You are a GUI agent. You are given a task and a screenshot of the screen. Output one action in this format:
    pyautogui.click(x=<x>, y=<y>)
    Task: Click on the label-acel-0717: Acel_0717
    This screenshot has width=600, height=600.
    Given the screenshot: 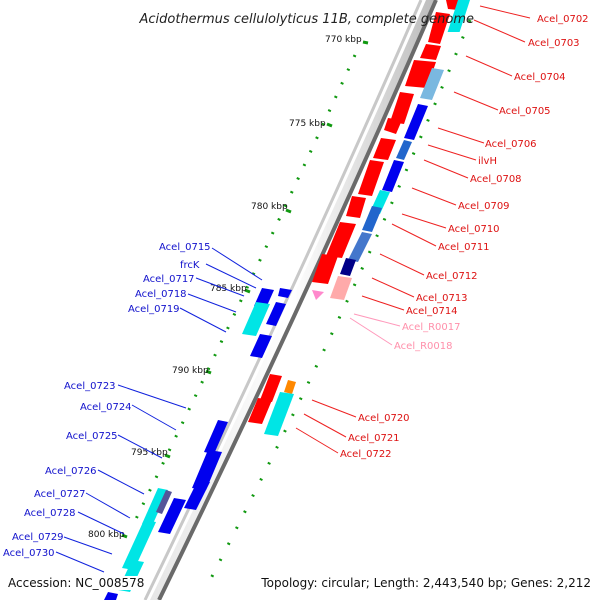 What is the action you would take?
    pyautogui.click(x=169, y=279)
    